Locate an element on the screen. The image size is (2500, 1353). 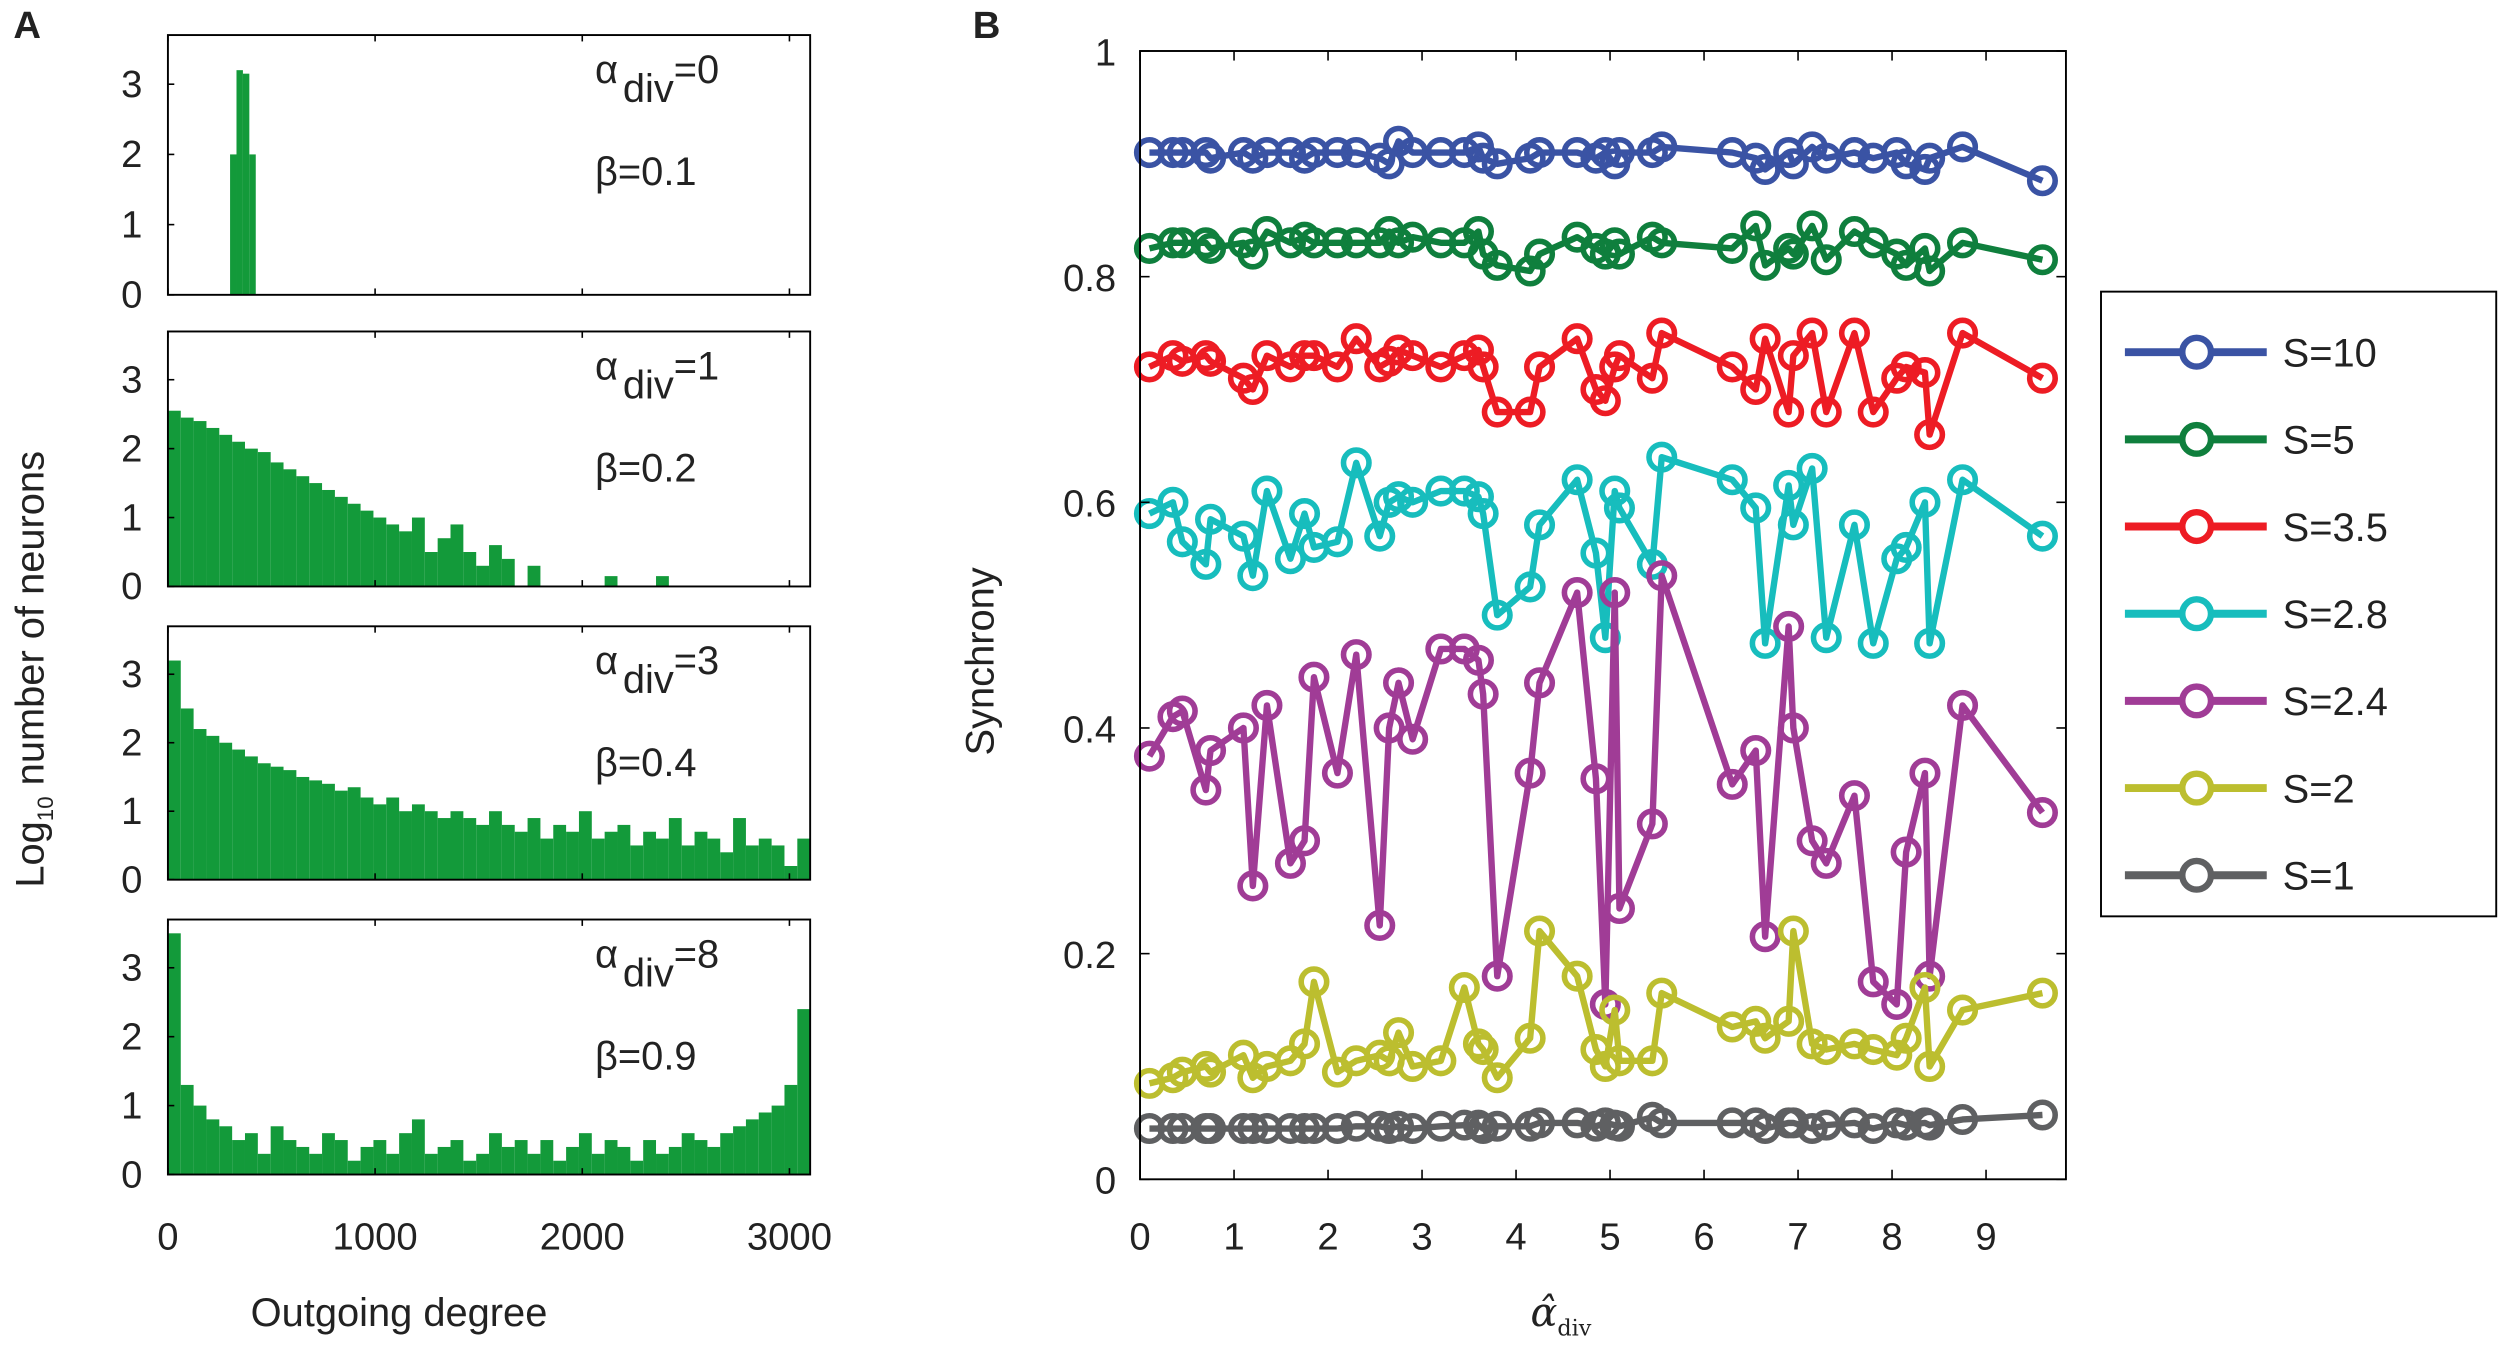
legend-label: S=3.5 is located at coordinates (2335, 528).